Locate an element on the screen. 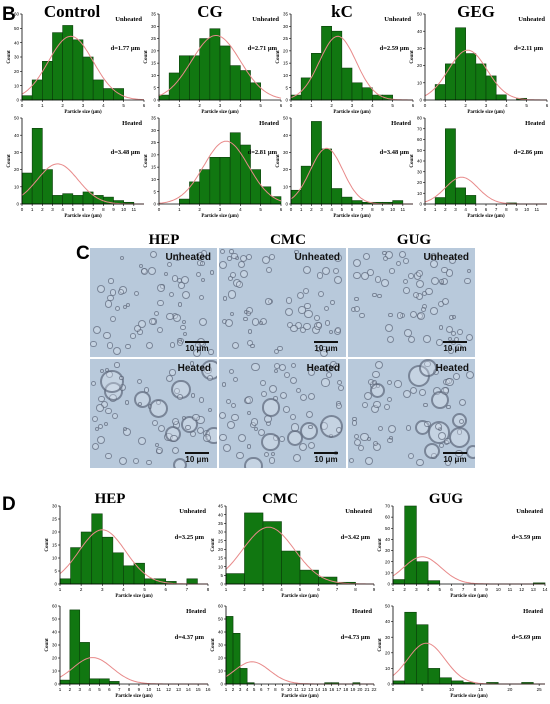 This screenshot has height=704, width=550. mean-diameter-label: d=3.25 μm is located at coordinates (190, 537).